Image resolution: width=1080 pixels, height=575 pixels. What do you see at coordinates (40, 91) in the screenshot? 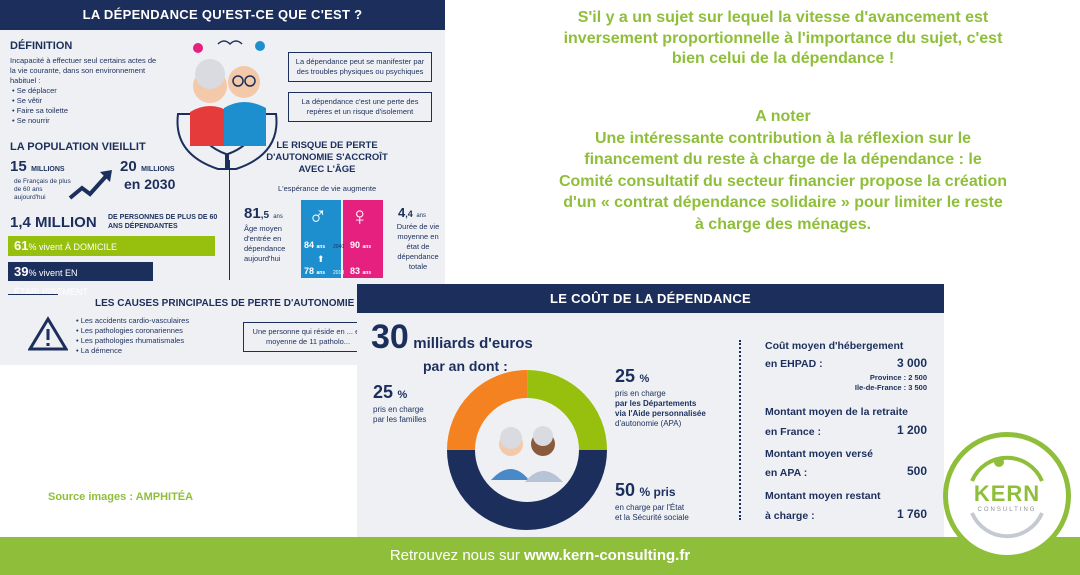
I see `list-item: Se déplacer` at bounding box center [40, 91].